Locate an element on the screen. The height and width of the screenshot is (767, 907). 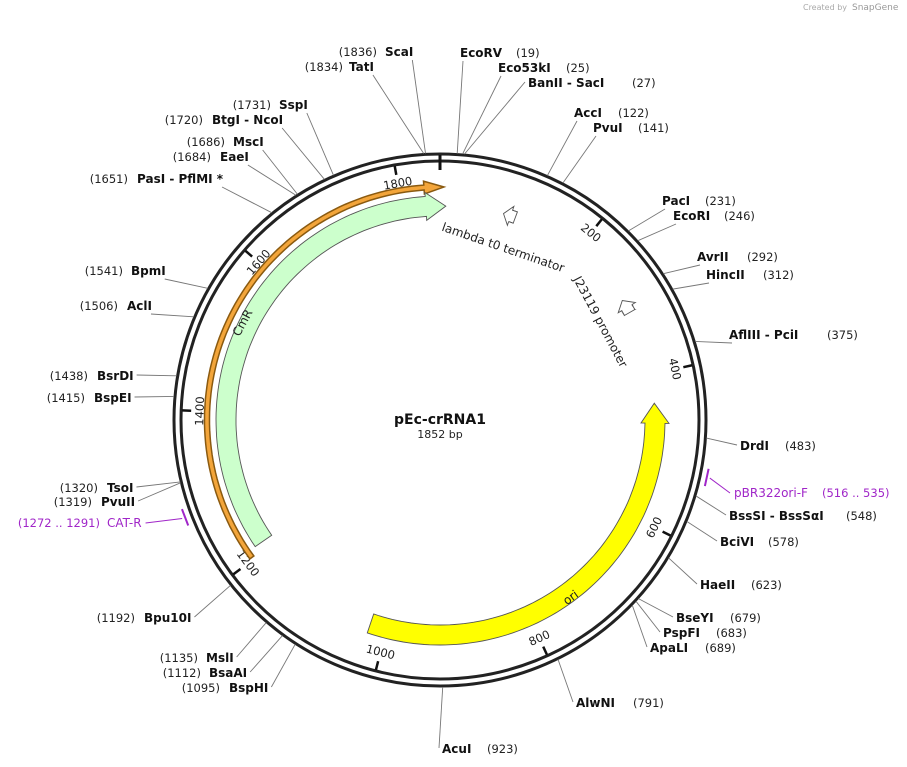
enzyme-site: (1095) is located at coordinates (201, 688).